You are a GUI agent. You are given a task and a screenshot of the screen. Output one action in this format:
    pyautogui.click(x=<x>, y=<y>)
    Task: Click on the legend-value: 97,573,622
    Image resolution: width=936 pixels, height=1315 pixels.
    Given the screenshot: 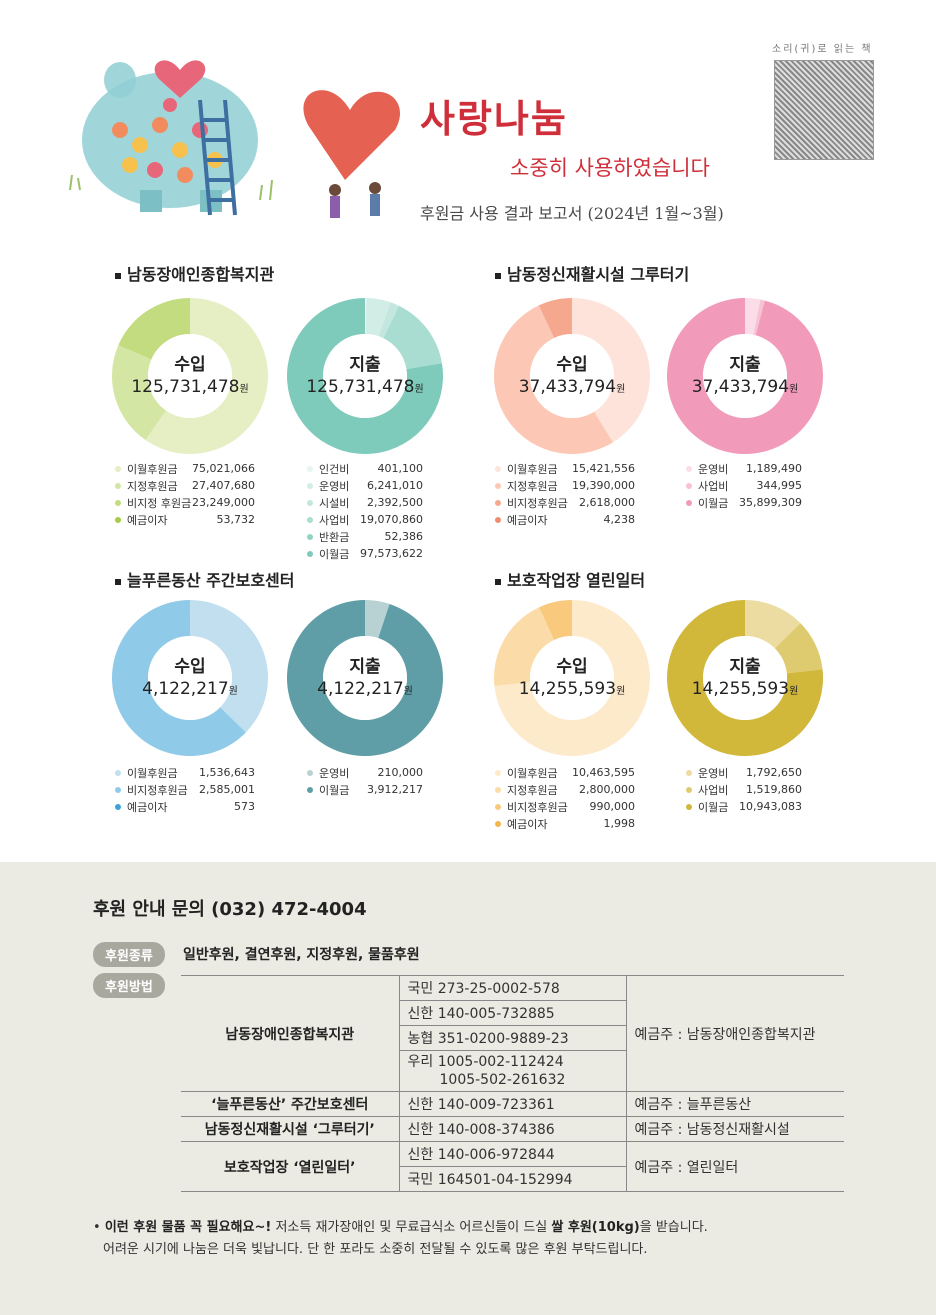 What is the action you would take?
    pyautogui.click(x=391, y=553)
    